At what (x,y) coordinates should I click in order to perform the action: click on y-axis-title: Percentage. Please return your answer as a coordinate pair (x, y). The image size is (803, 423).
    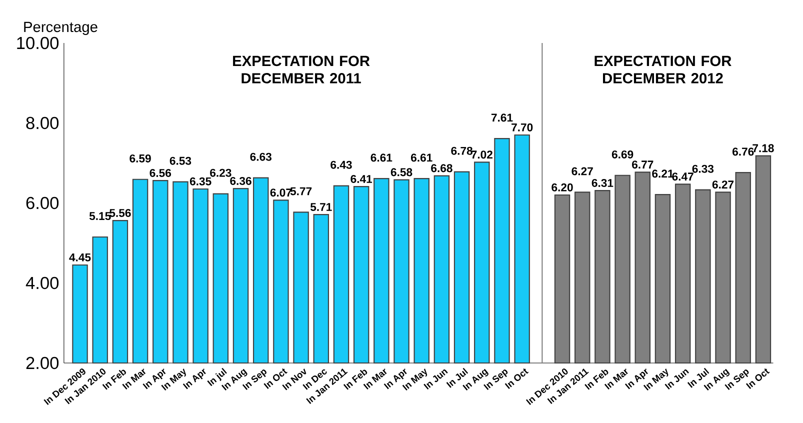
    Looking at the image, I should click on (61, 28).